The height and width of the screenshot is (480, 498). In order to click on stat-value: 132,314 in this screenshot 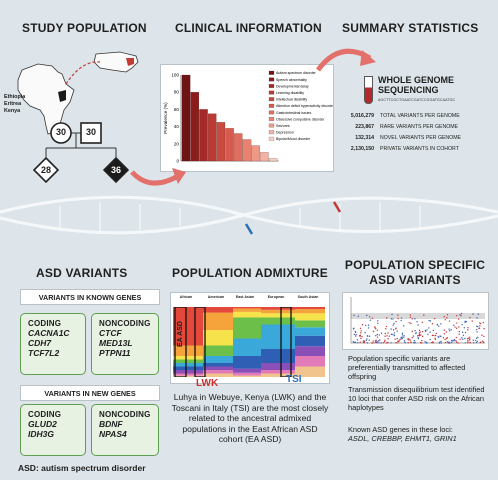, I will do `click(364, 137)`.